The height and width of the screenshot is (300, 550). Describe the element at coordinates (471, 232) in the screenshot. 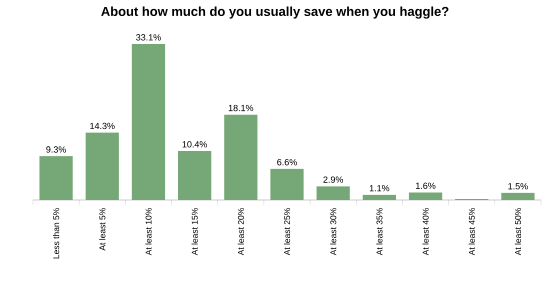

I see `x-tick-label: At least 45%` at that location.